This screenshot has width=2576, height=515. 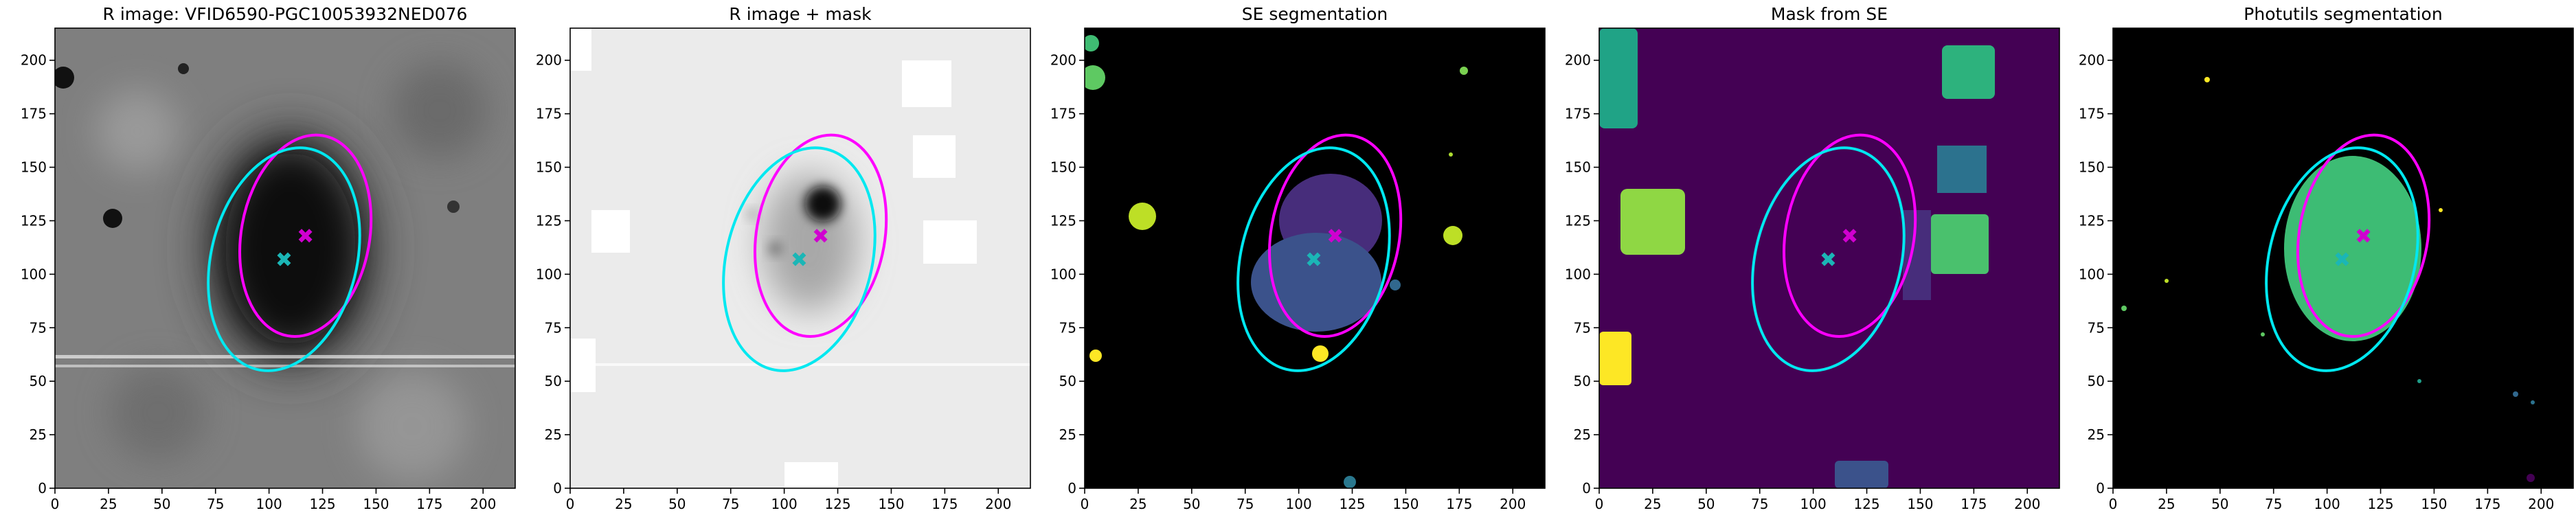 I want to click on panel-title: Photutils segmentation, so click(x=2343, y=14).